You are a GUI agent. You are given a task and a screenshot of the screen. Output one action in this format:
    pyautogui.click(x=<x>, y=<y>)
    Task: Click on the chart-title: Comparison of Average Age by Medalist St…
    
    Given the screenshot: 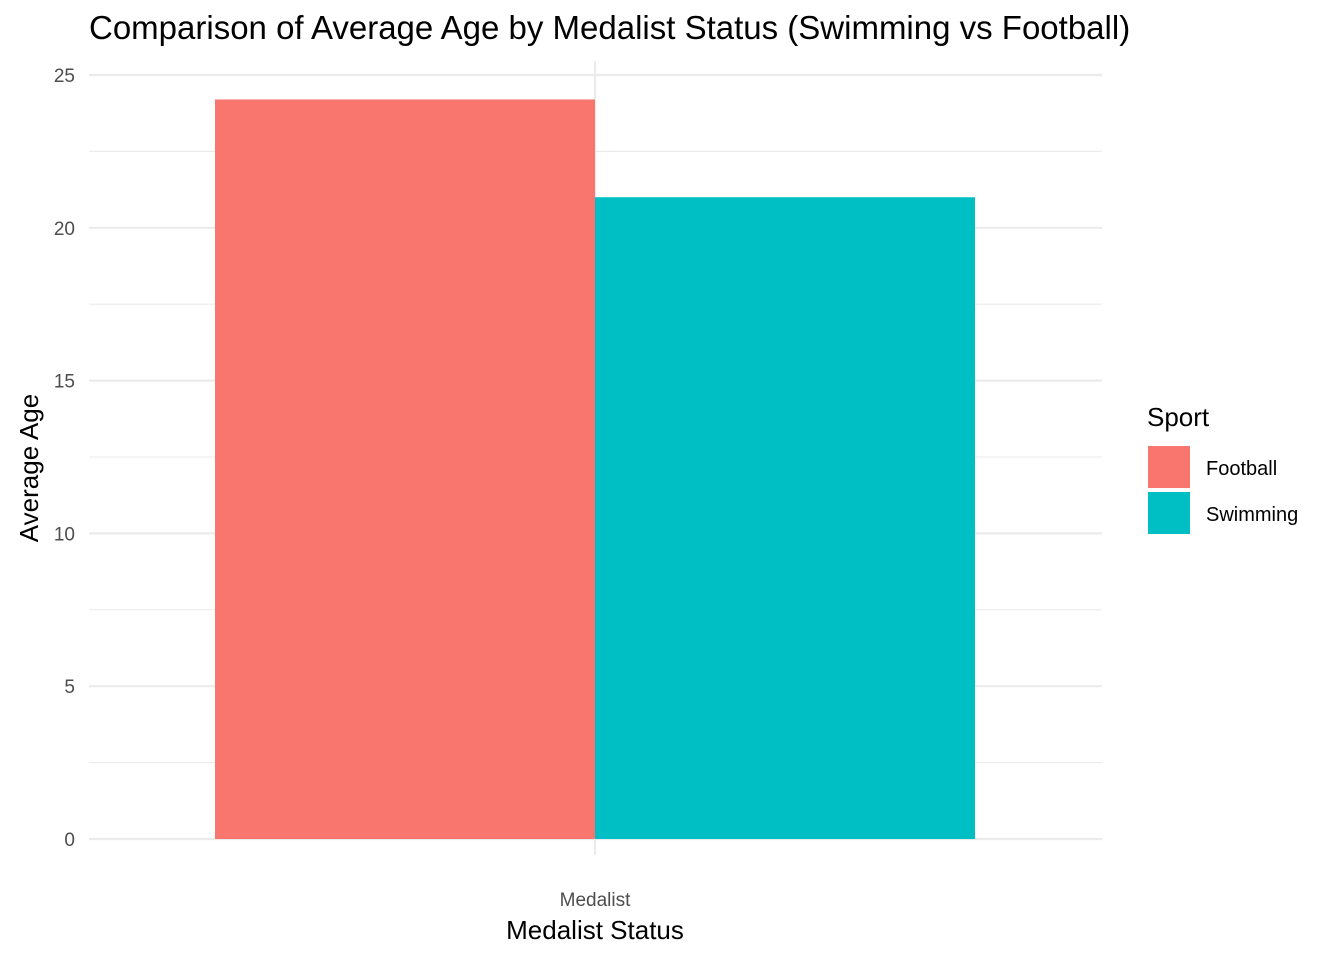 What is the action you would take?
    pyautogui.click(x=609, y=27)
    